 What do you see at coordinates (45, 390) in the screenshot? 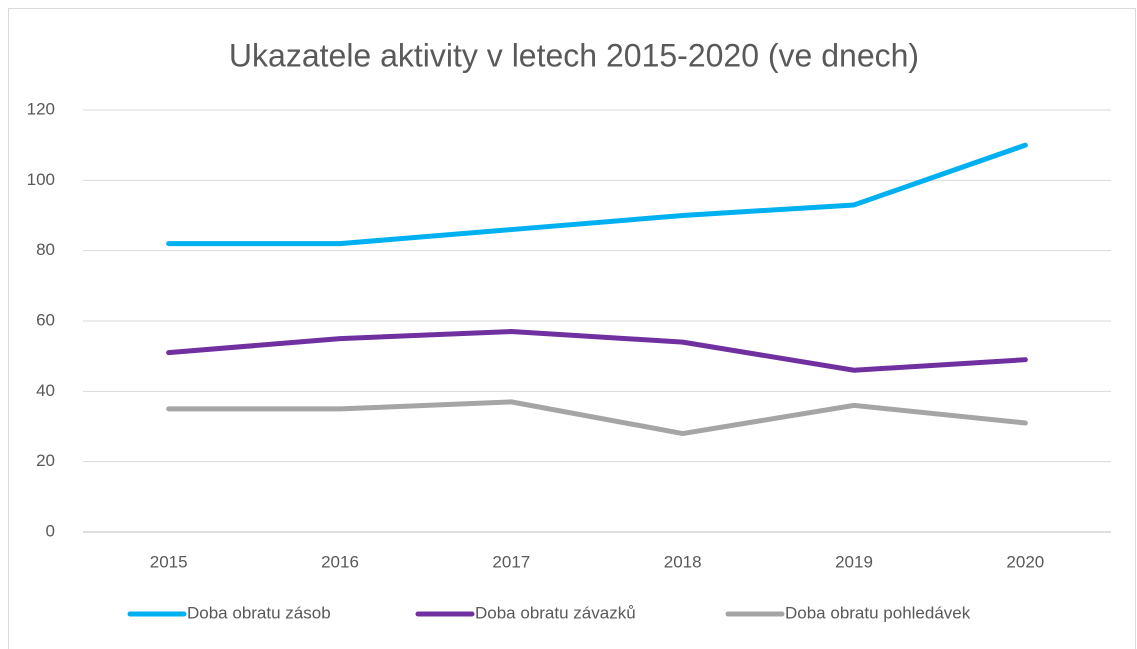
I see `y-tick-label: 40` at bounding box center [45, 390].